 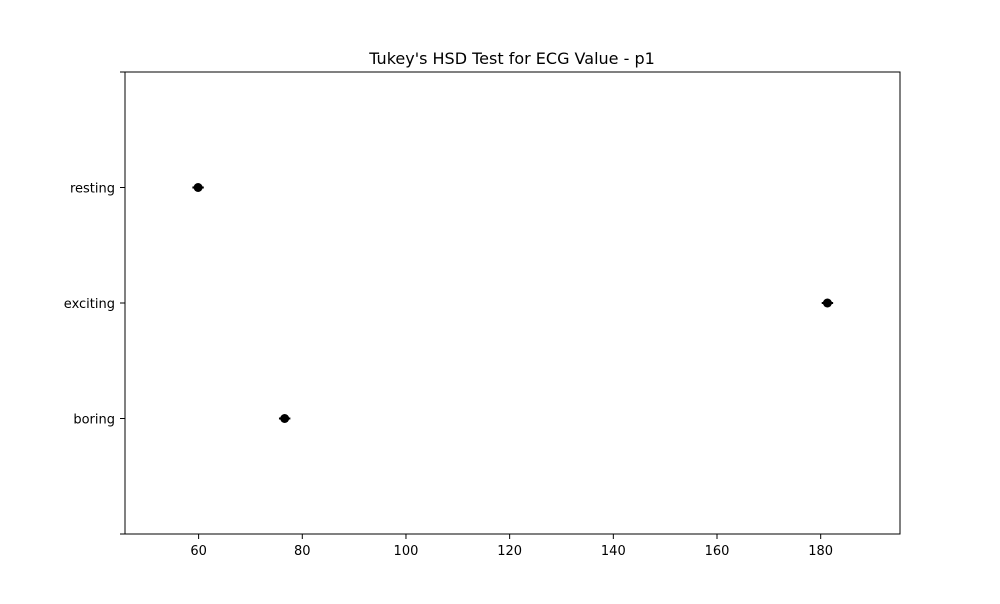 What do you see at coordinates (285, 418) in the screenshot?
I see `point-boring` at bounding box center [285, 418].